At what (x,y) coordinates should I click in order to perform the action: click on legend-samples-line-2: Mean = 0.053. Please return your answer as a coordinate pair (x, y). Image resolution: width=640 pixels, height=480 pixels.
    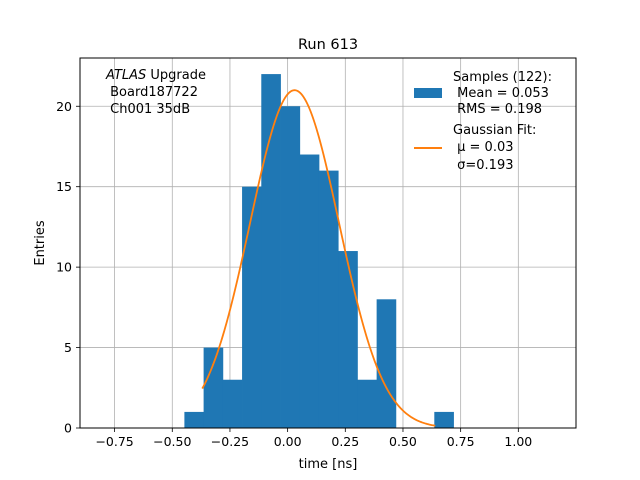
    Looking at the image, I should click on (501, 93).